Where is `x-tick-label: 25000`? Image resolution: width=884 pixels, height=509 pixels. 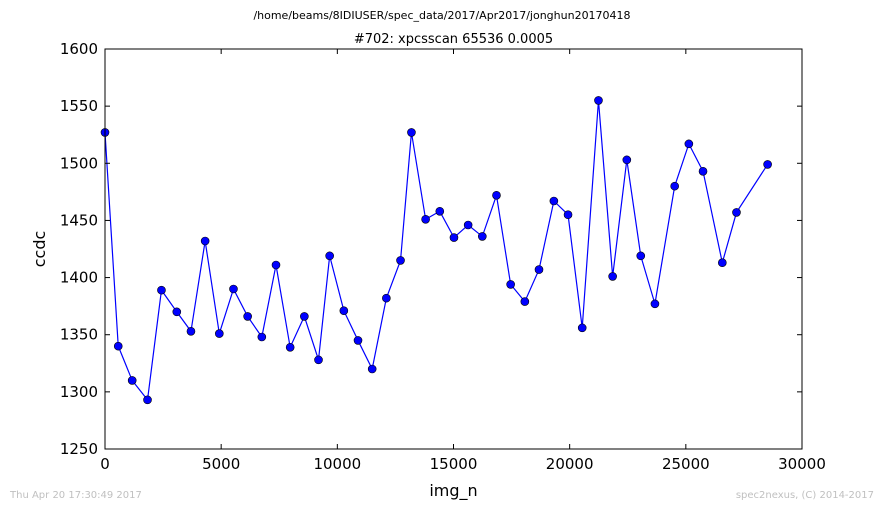
x-tick-label: 25000 is located at coordinates (686, 464).